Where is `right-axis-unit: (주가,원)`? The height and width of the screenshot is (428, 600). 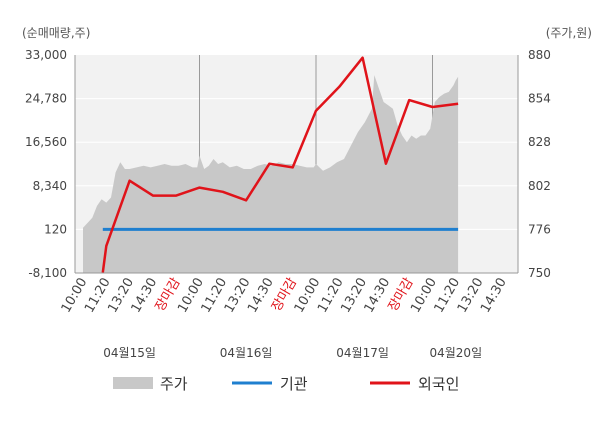
right-axis-unit: (주가,원) is located at coordinates (569, 33).